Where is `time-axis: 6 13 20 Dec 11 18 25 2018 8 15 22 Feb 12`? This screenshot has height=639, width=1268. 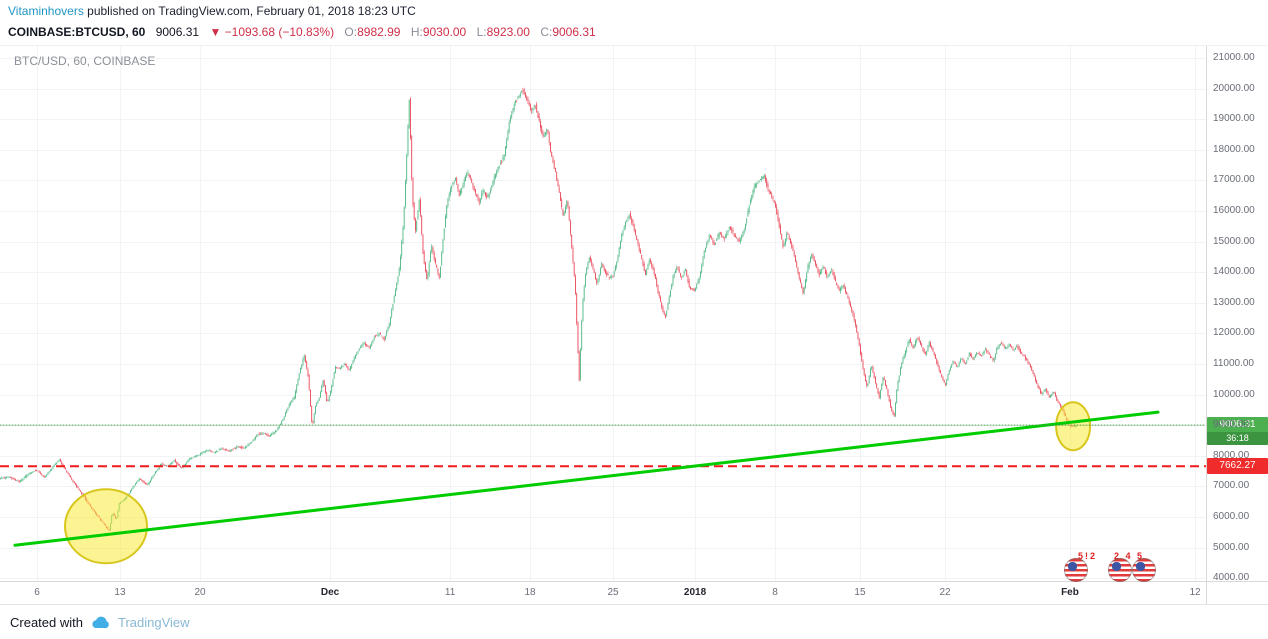
time-axis: 6 13 20 Dec 11 18 25 2018 8 15 22 Feb 12 is located at coordinates (634, 593).